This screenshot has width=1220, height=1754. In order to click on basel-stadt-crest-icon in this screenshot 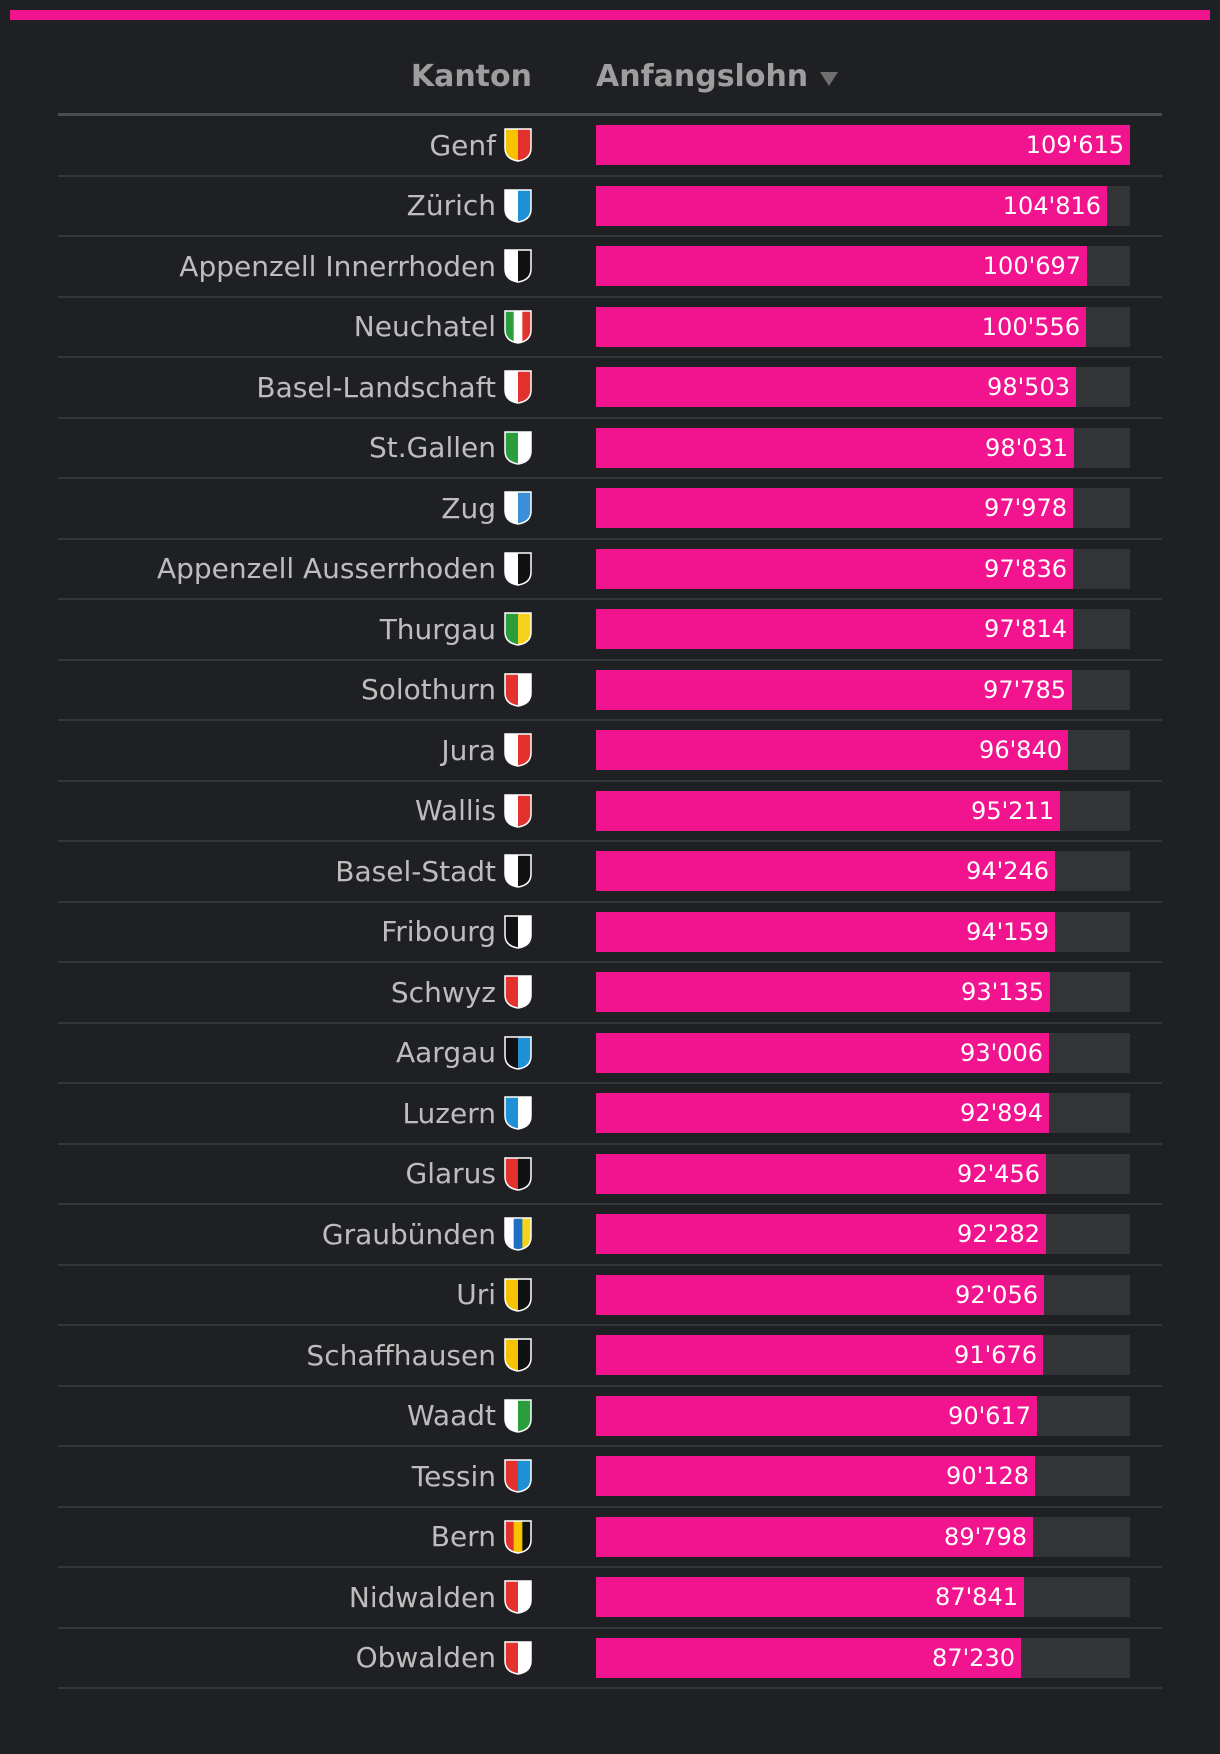, I will do `click(518, 871)`.